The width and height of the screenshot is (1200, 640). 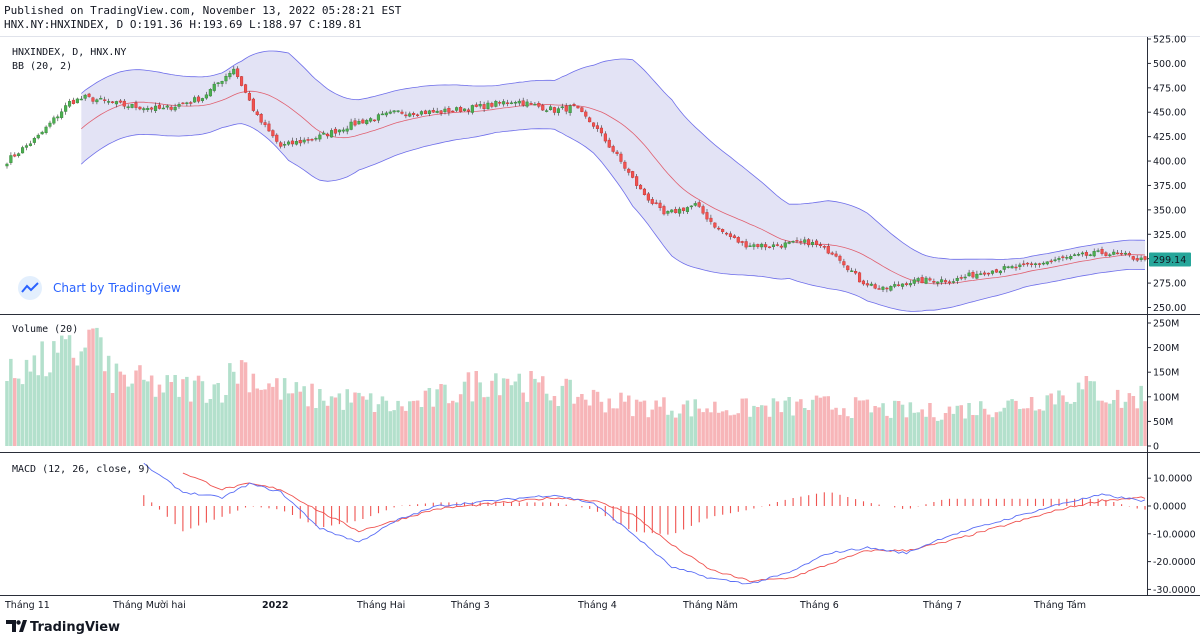 What do you see at coordinates (1163, 422) in the screenshot?
I see `volume-tick-label: 50M` at bounding box center [1163, 422].